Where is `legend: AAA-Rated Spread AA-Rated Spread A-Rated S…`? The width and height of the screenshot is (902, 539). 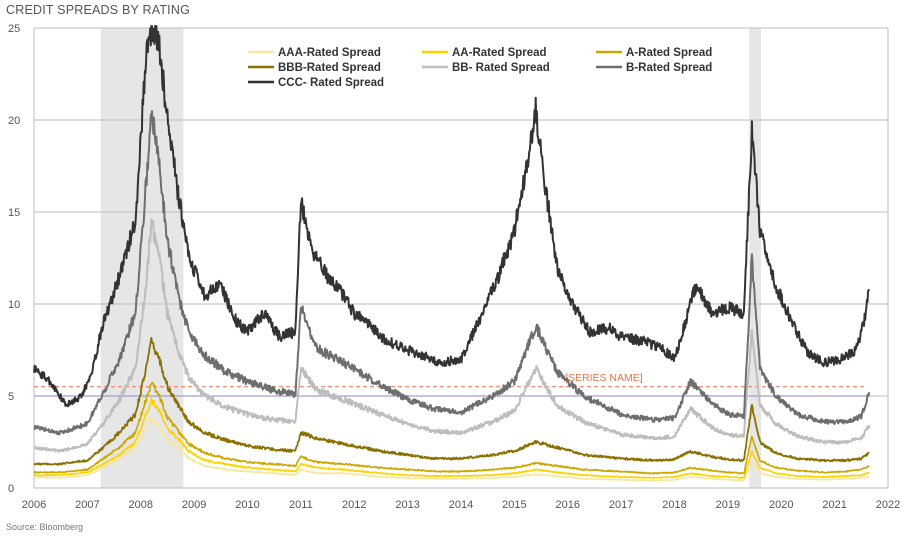 legend: AAA-Rated Spread AA-Rated Spread A-Rated S… is located at coordinates (480, 68).